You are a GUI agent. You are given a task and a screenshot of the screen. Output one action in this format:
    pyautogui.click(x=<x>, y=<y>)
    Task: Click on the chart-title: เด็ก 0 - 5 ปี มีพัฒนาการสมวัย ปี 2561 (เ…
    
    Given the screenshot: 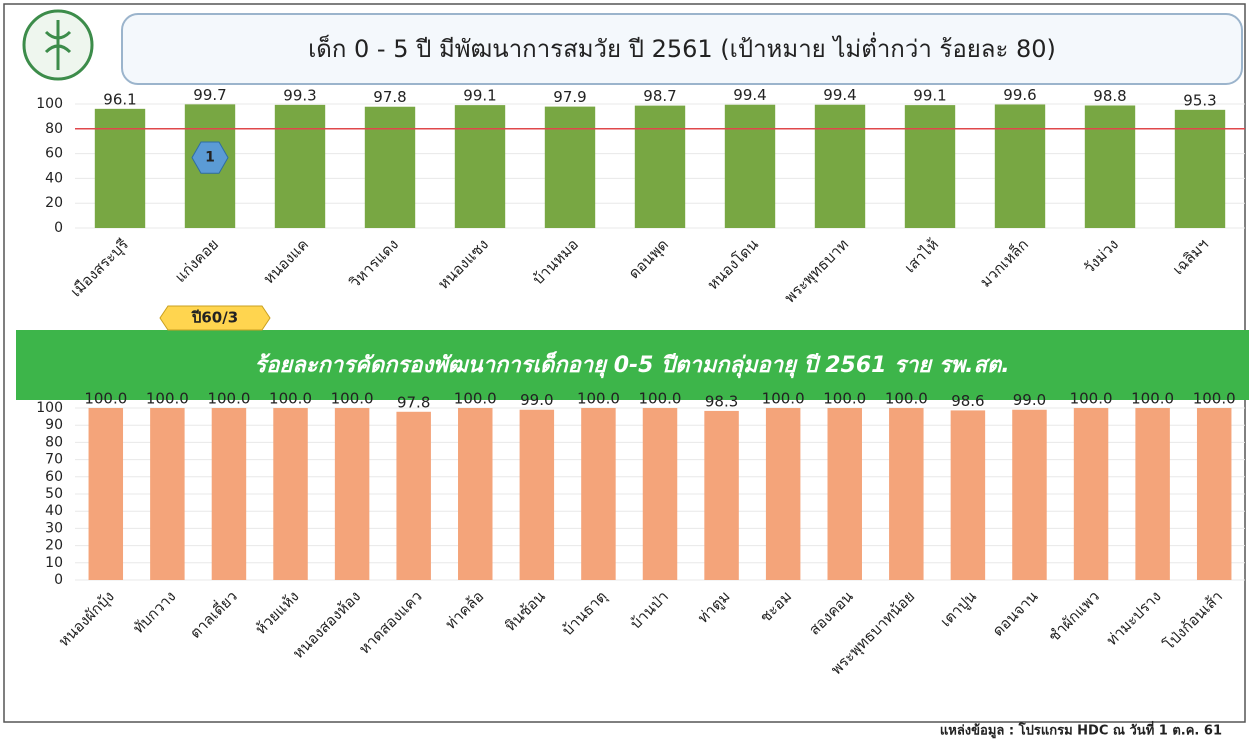 What is the action you would take?
    pyautogui.click(x=682, y=47)
    